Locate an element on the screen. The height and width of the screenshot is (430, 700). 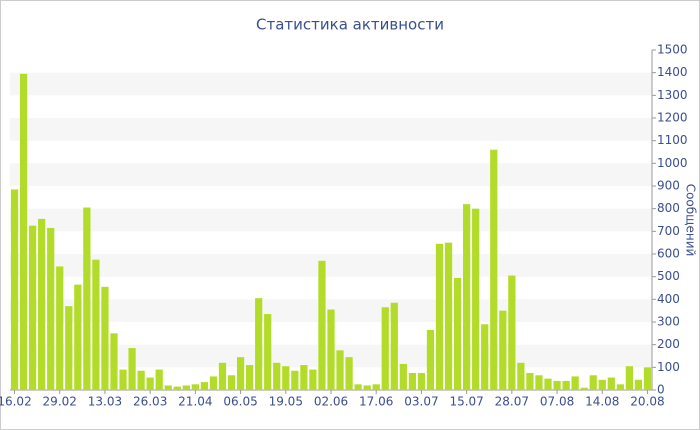
x-tick-label: 21.04 is located at coordinates (195, 402).